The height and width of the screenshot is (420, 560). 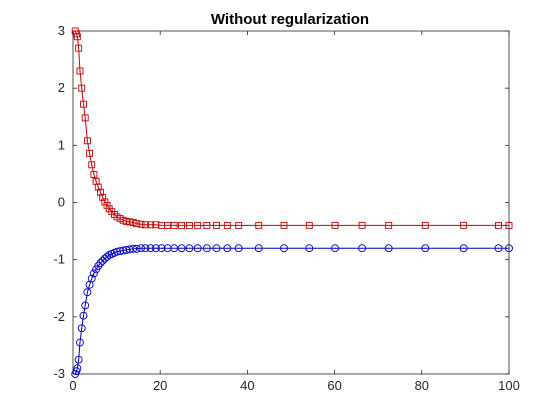 I want to click on y-tick-label: 0, so click(x=61, y=202).